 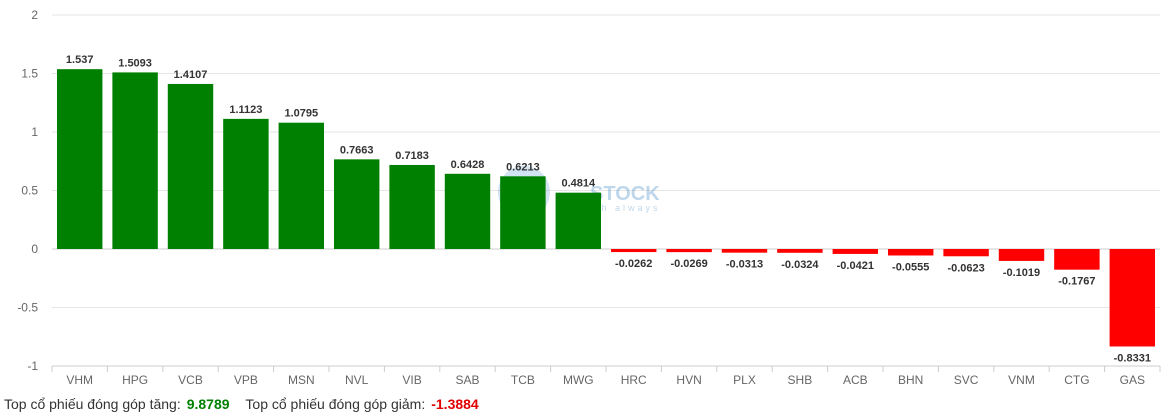 What do you see at coordinates (800, 380) in the screenshot?
I see `x-tick-label: SHB` at bounding box center [800, 380].